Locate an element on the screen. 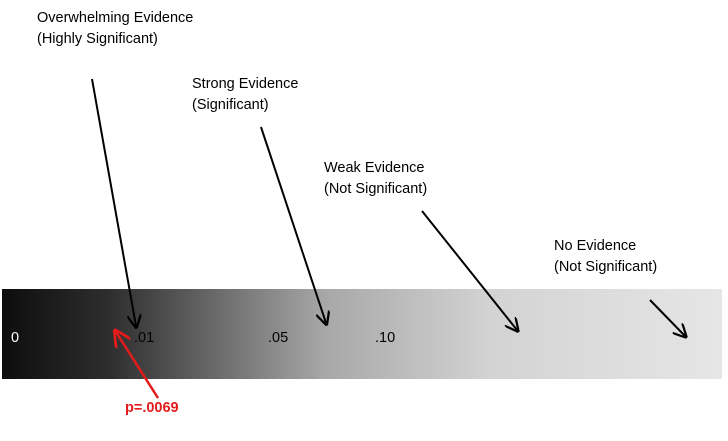 The image size is (728, 441). label-strong-line1: Strong Evidence is located at coordinates (245, 84).